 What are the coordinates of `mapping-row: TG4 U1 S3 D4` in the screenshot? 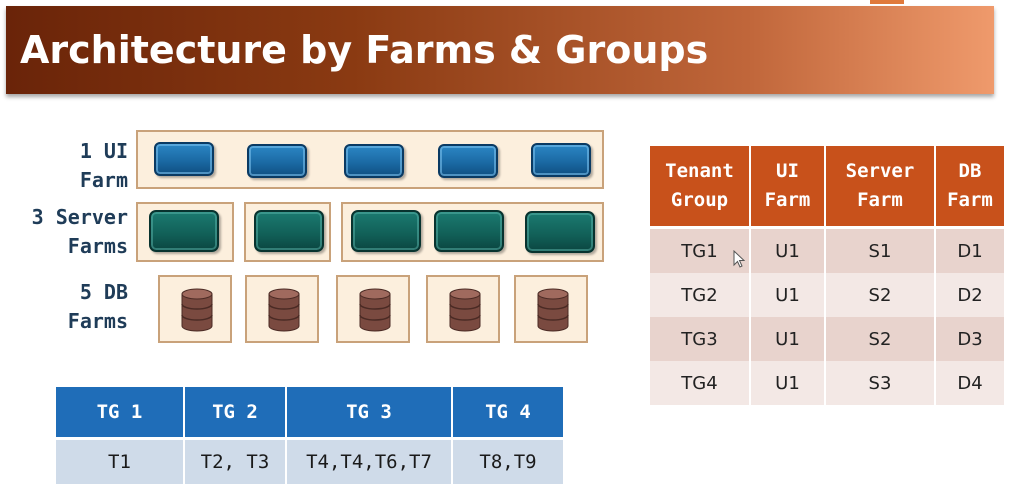 It's located at (827, 383).